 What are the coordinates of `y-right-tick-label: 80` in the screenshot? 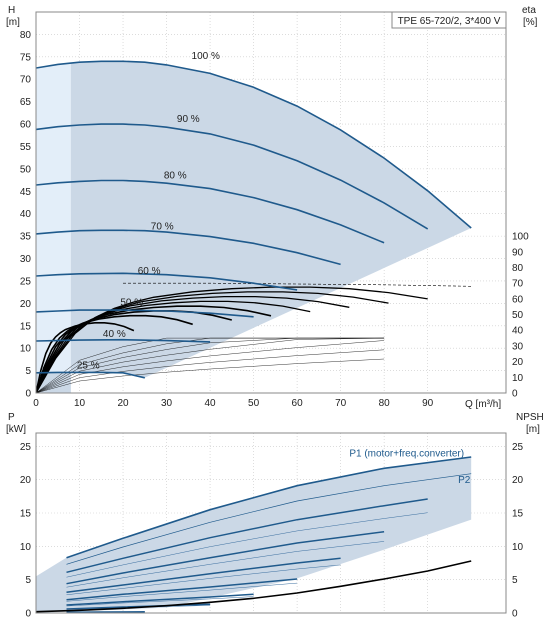 It's located at (518, 268).